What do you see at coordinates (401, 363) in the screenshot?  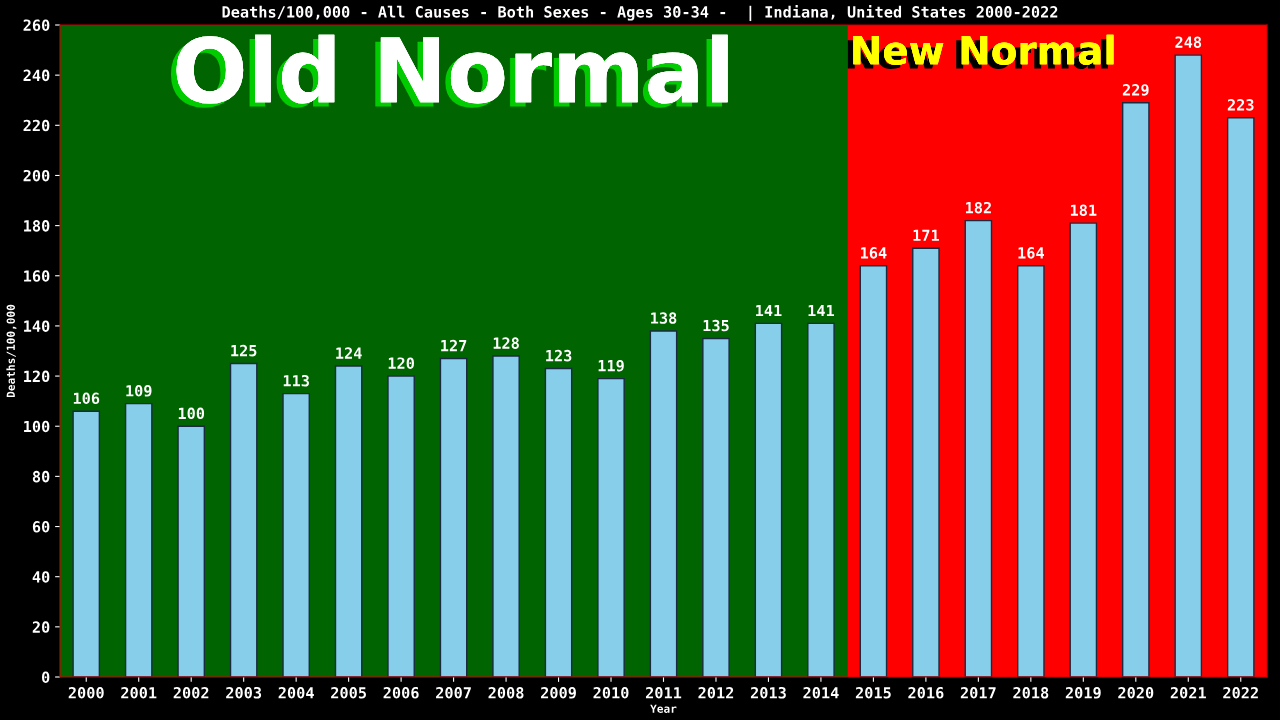 I see `data-label: 120` at bounding box center [401, 363].